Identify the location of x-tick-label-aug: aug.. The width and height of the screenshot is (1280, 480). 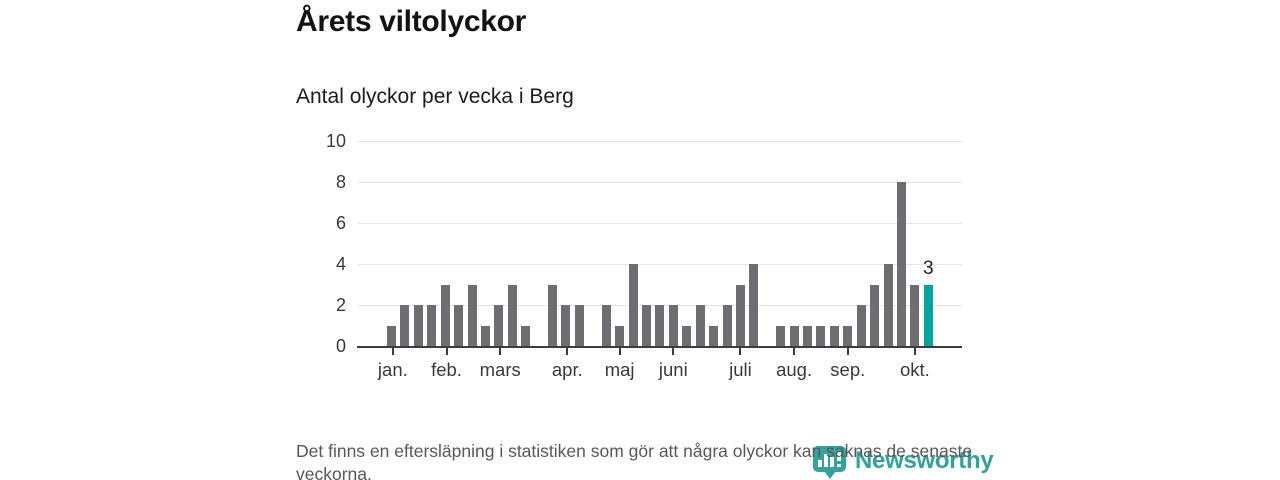
(794, 369).